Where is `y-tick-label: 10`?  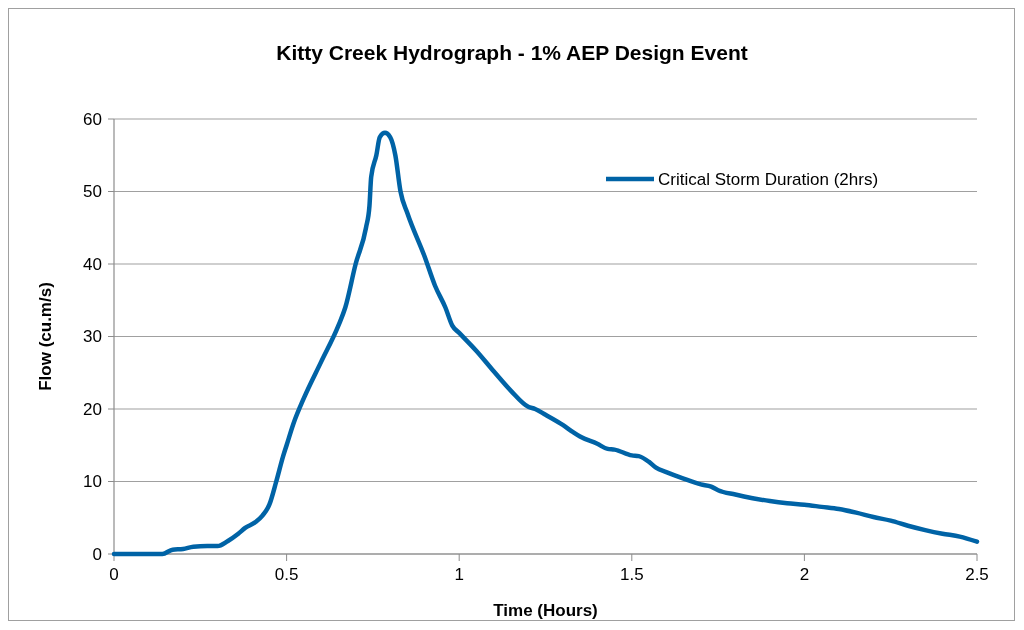 y-tick-label: 10 is located at coordinates (92, 482).